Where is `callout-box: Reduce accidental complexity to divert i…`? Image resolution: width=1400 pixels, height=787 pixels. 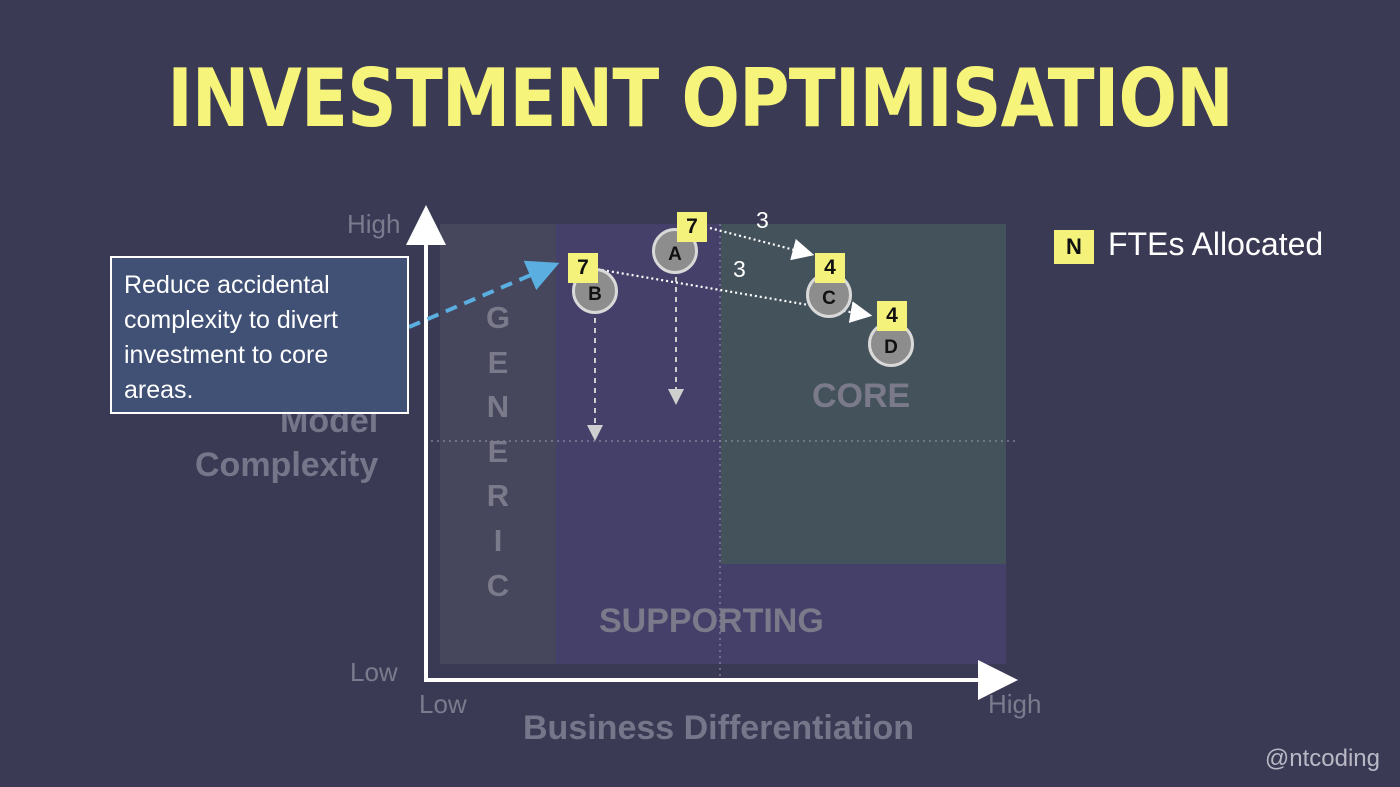
callout-box: Reduce accidental complexity to divert i… is located at coordinates (259, 335).